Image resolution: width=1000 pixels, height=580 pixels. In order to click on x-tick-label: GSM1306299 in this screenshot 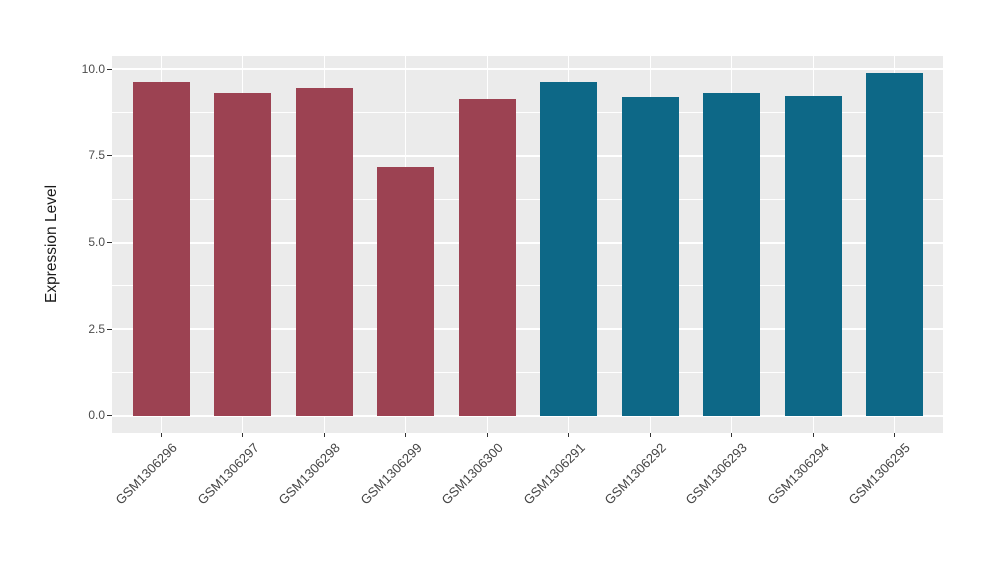, I will do `click(391, 474)`.